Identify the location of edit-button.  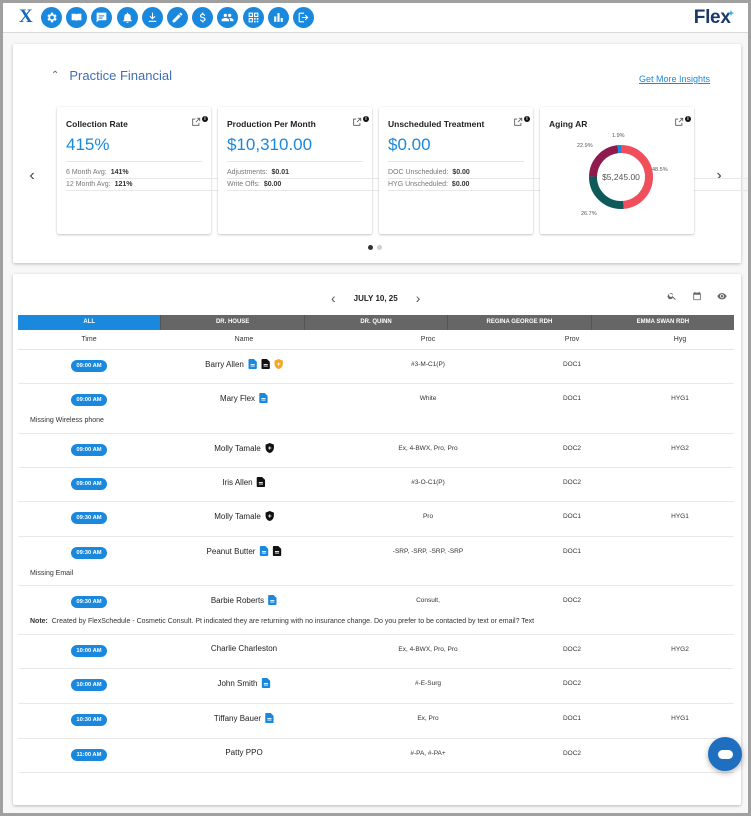
(177, 17).